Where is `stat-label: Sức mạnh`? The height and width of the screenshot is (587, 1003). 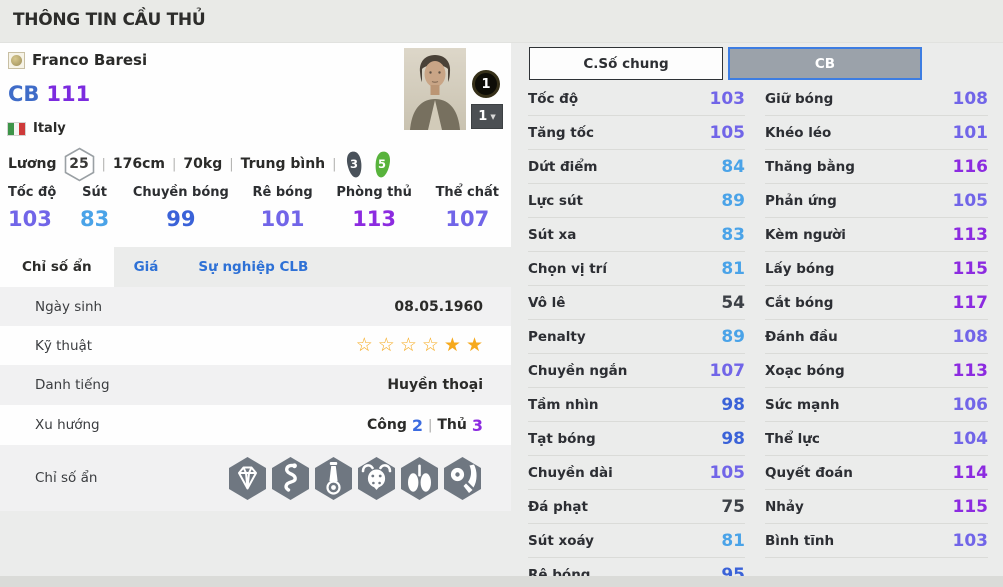
stat-label: Sức mạnh is located at coordinates (802, 404).